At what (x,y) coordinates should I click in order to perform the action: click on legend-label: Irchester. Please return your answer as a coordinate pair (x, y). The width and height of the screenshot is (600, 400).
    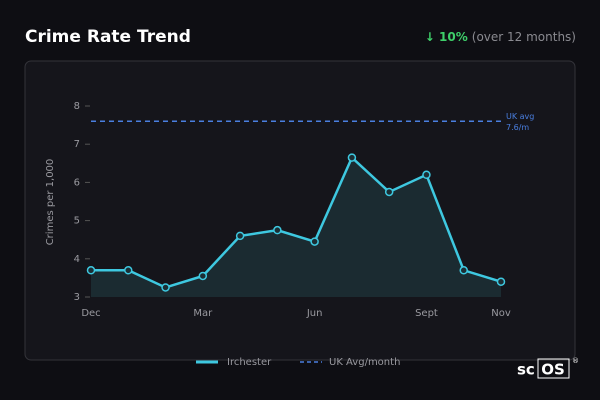
    Looking at the image, I should click on (249, 362).